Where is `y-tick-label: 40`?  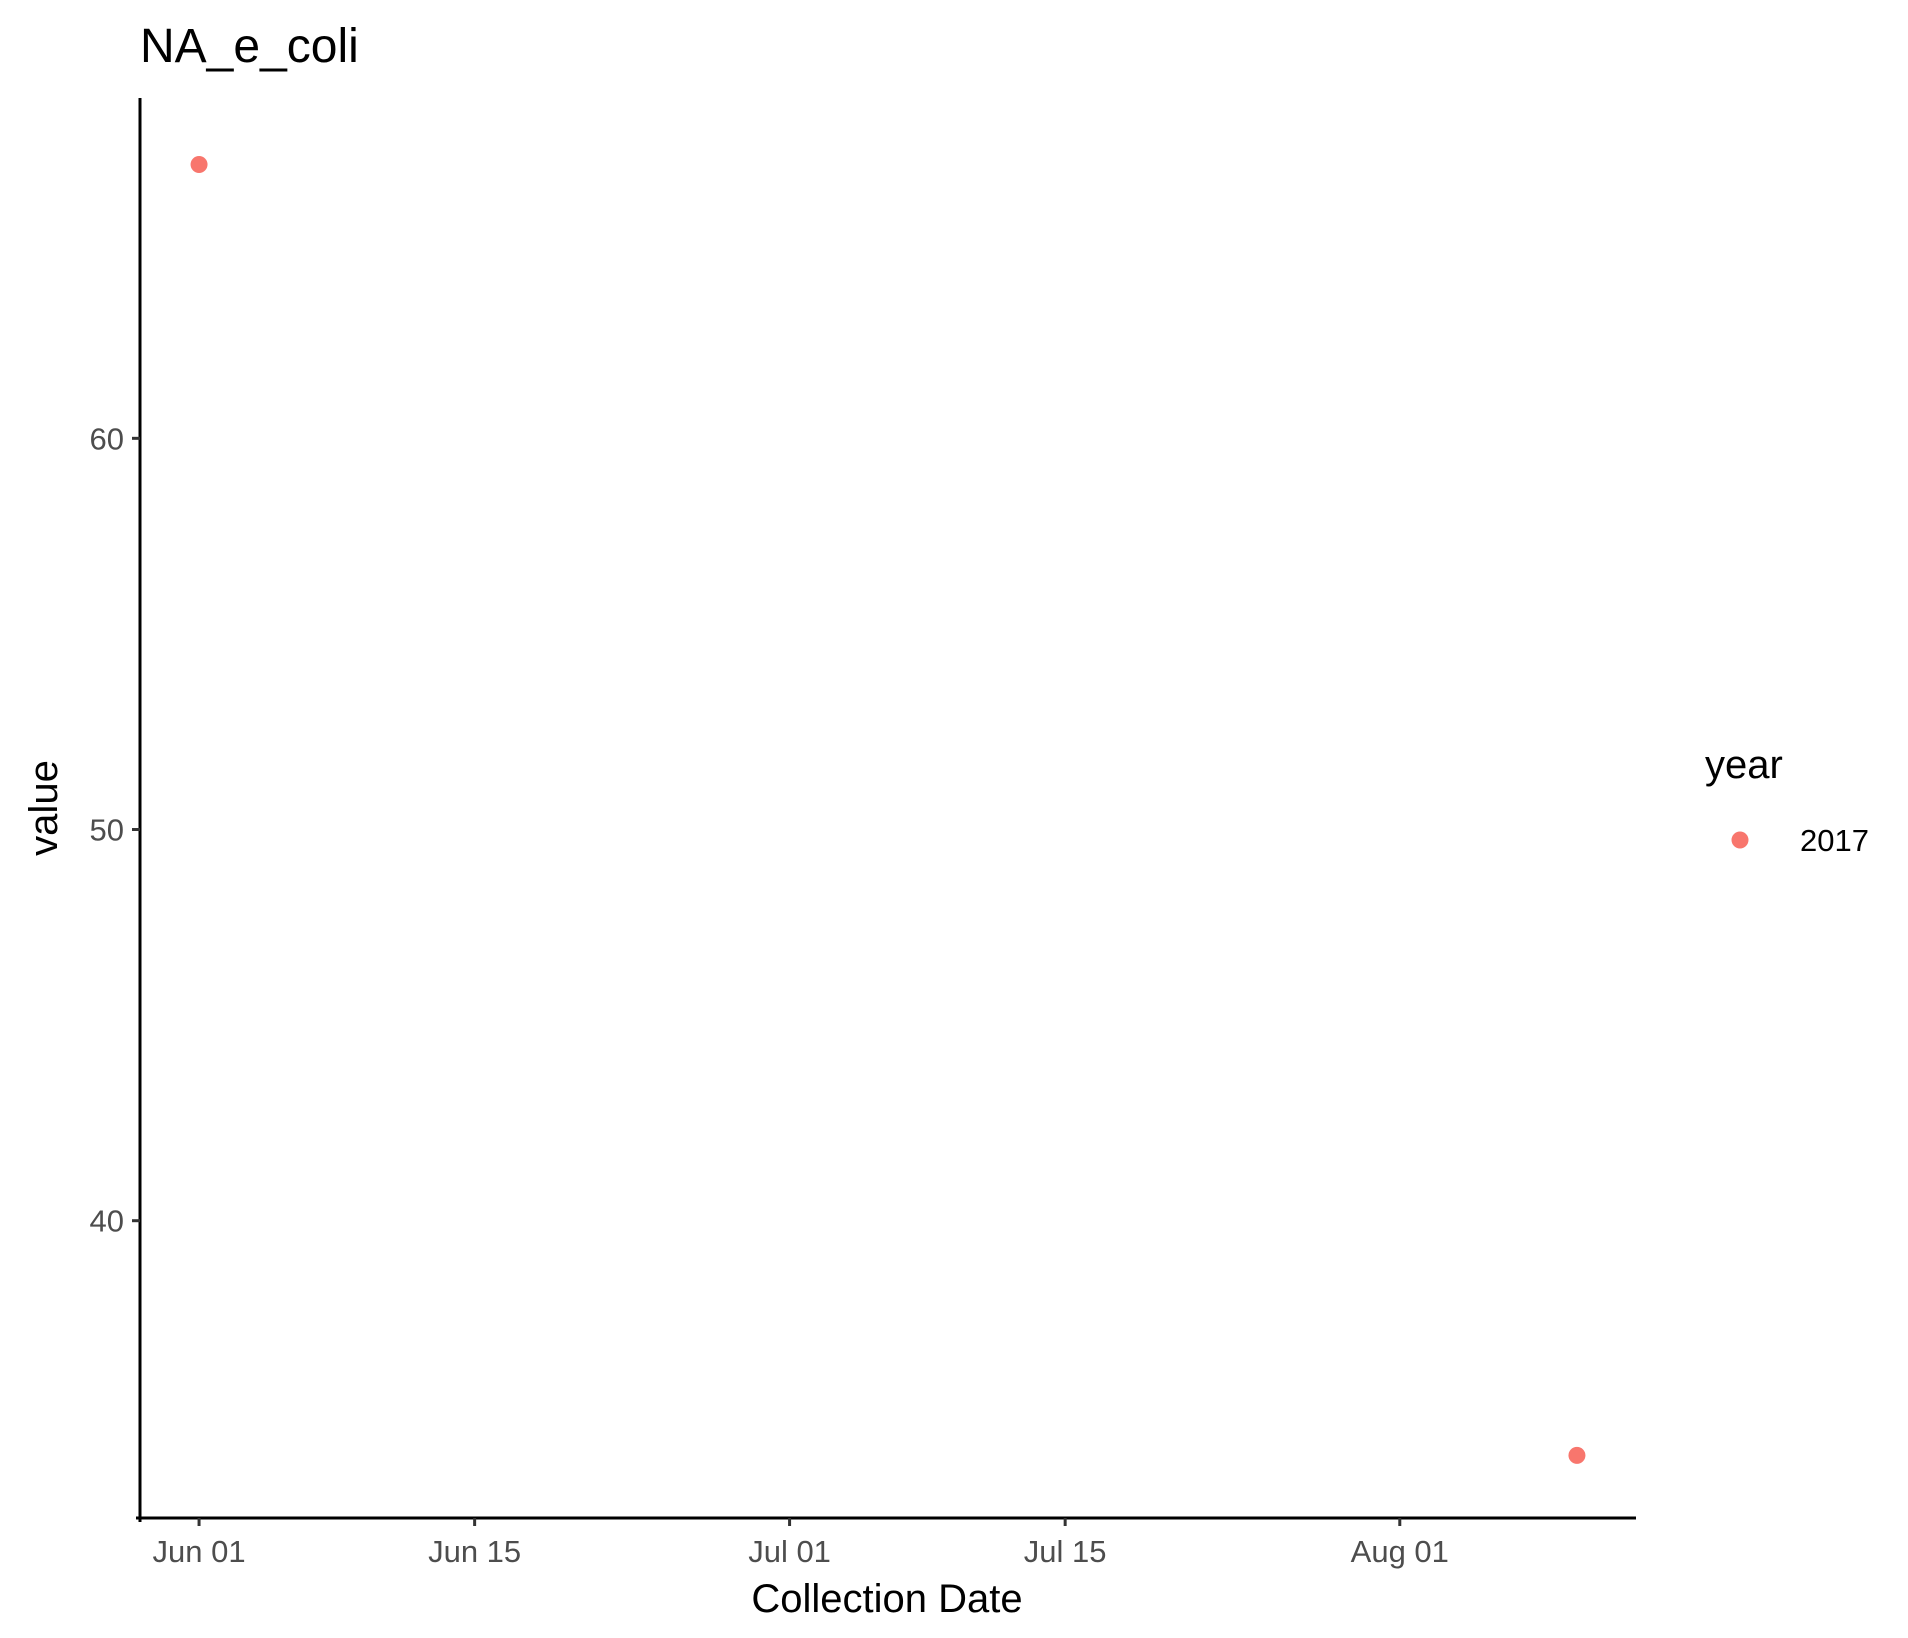 y-tick-label: 40 is located at coordinates (107, 1221).